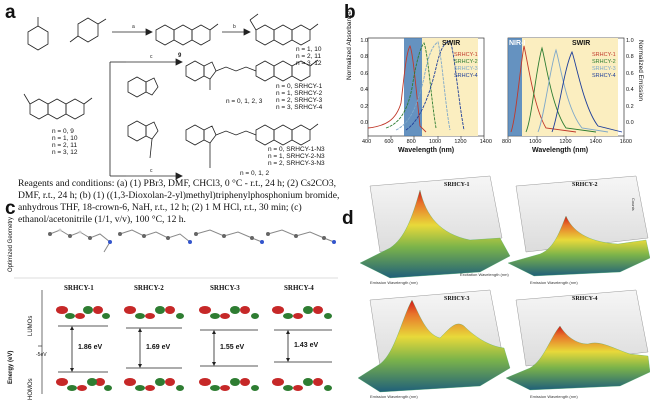 Image resolution: width=650 pixels, height=407 pixels. I want to click on em-curve-srhcy1, so click(543, 89).